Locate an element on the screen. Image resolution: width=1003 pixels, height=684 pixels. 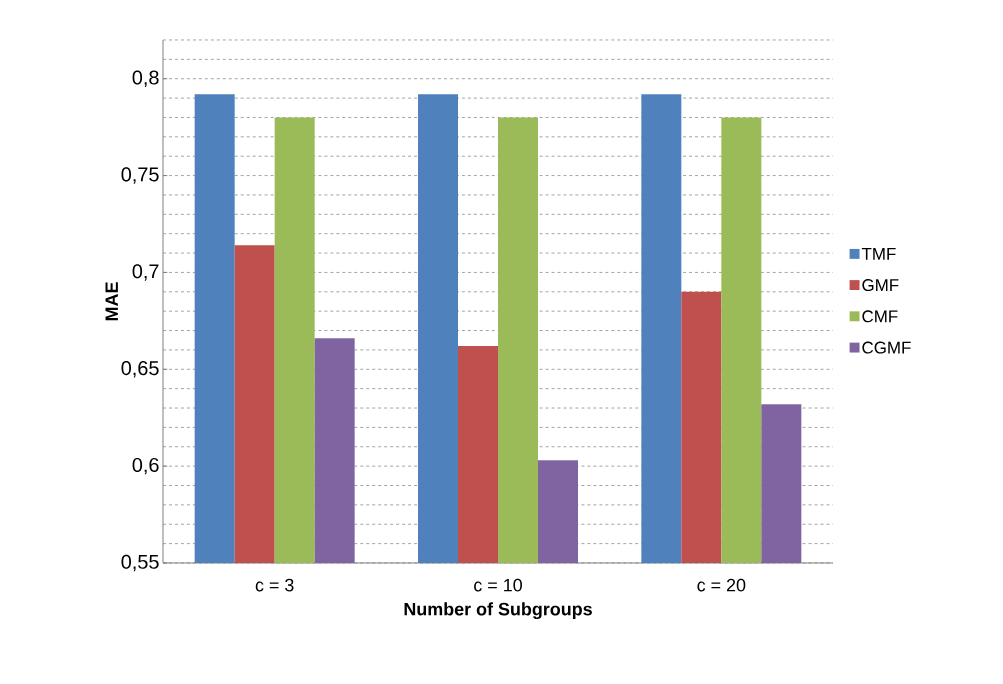
legend-label: GMF is located at coordinates (880, 285).